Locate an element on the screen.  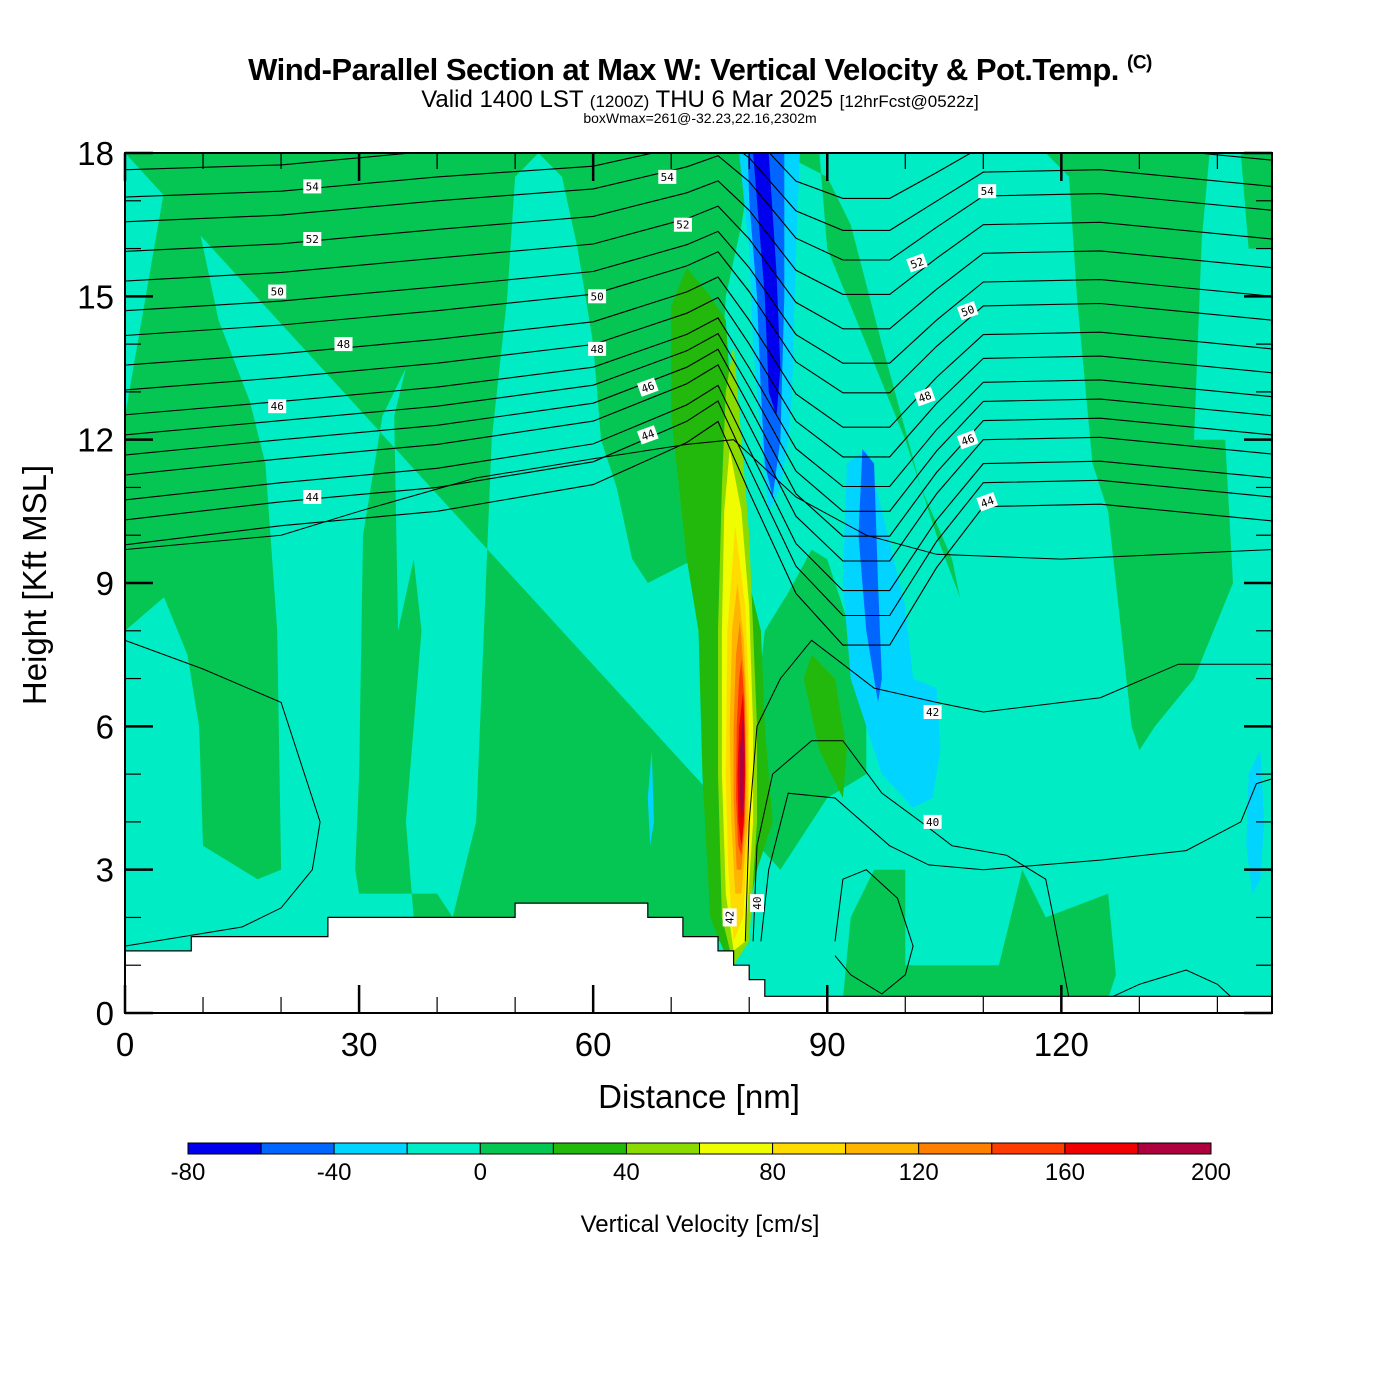
colorbar-tick-label: 160 is located at coordinates (1065, 1172).